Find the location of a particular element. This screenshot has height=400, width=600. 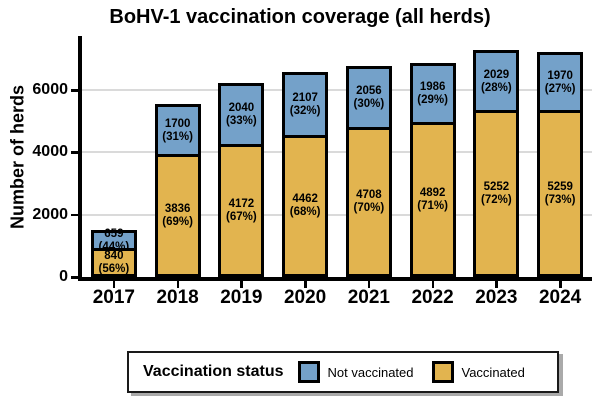

bar-value-label: 4462 is located at coordinates (305, 199).